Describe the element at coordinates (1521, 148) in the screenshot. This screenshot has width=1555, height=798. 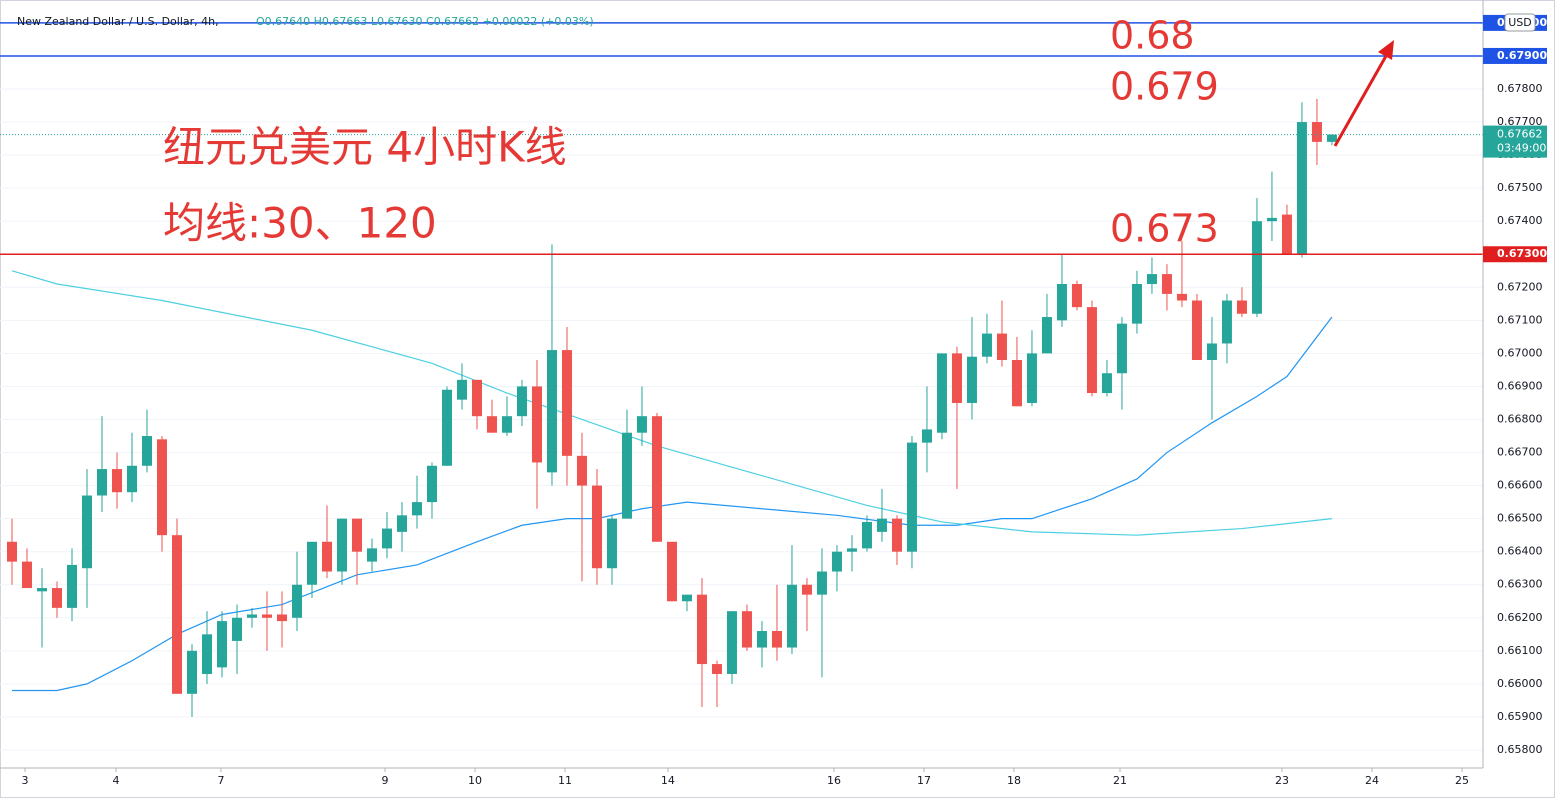
I see `countdown-label: 03:49:00` at that location.